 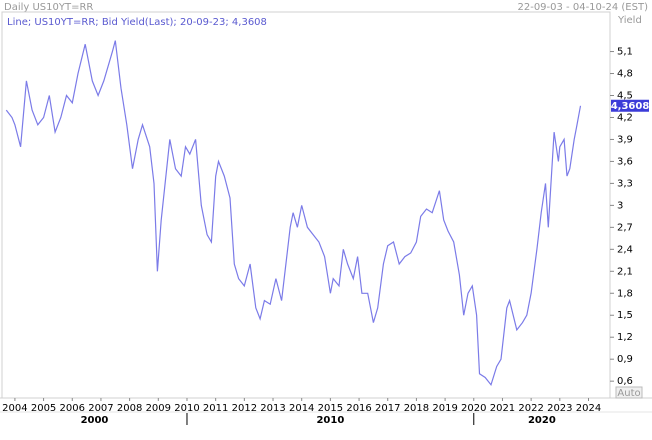 I want to click on x-tick-label: 2020, so click(x=473, y=408).